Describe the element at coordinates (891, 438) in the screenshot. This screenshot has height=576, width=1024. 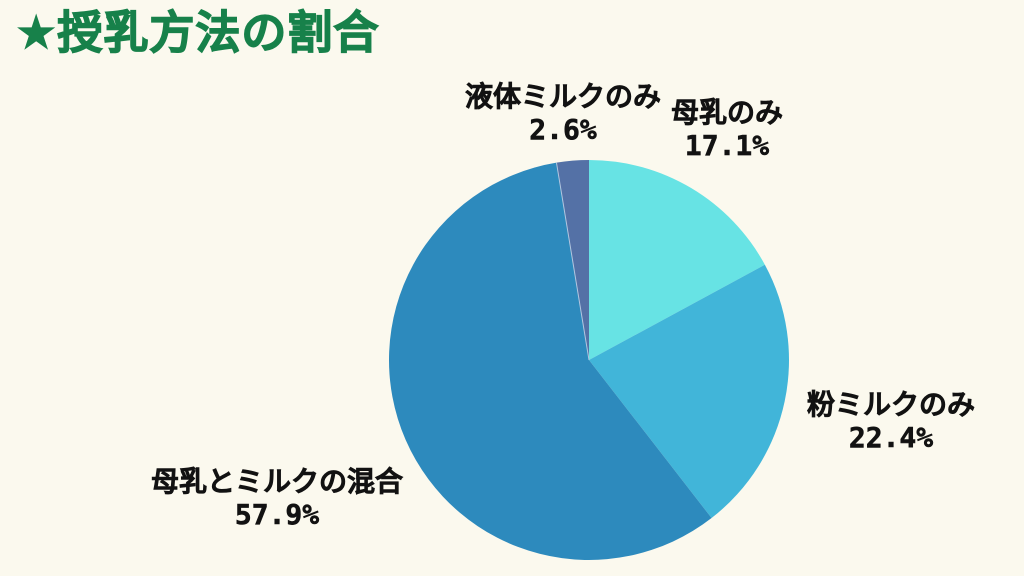
I see `slice-label-value: 22.4%` at that location.